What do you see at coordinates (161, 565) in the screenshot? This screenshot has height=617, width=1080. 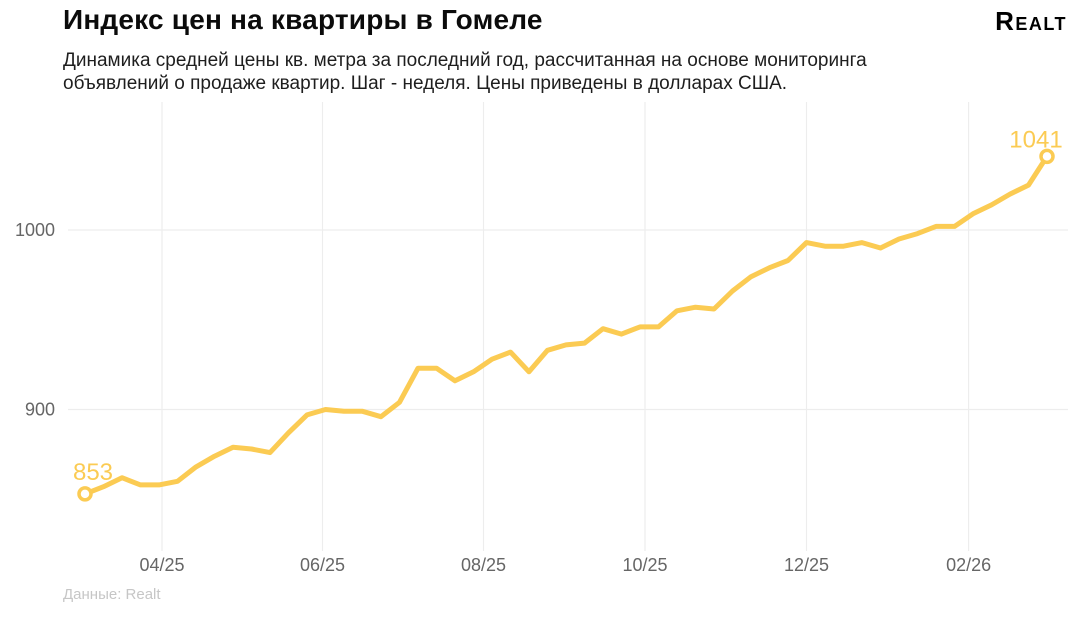 I see `x-tick-label: 04/25` at bounding box center [161, 565].